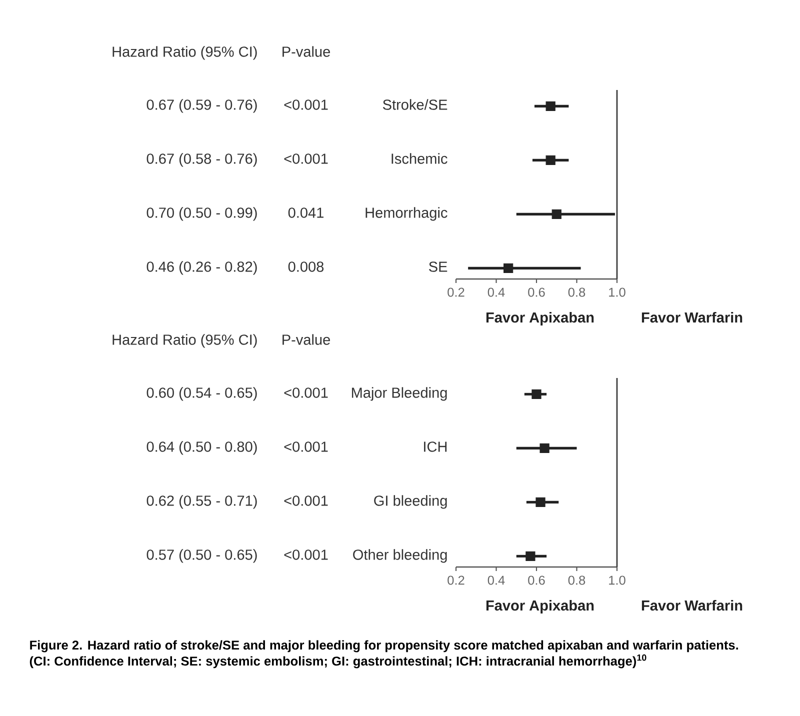 This screenshot has width=800, height=716. What do you see at coordinates (420, 158) in the screenshot?
I see `y-tick-label: Ischemic` at bounding box center [420, 158].